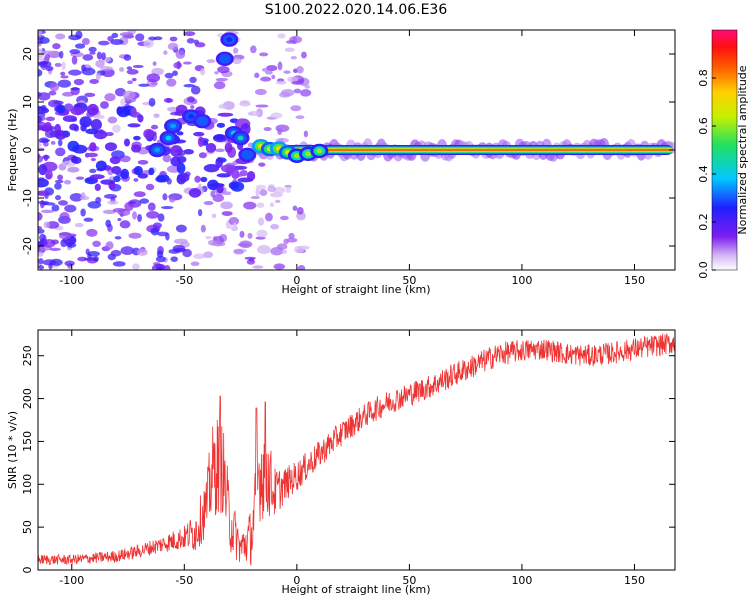 The width and height of the screenshot is (750, 600). What do you see at coordinates (27, 54) in the screenshot?
I see `spectrogram-ytick-label: 20` at bounding box center [27, 54].